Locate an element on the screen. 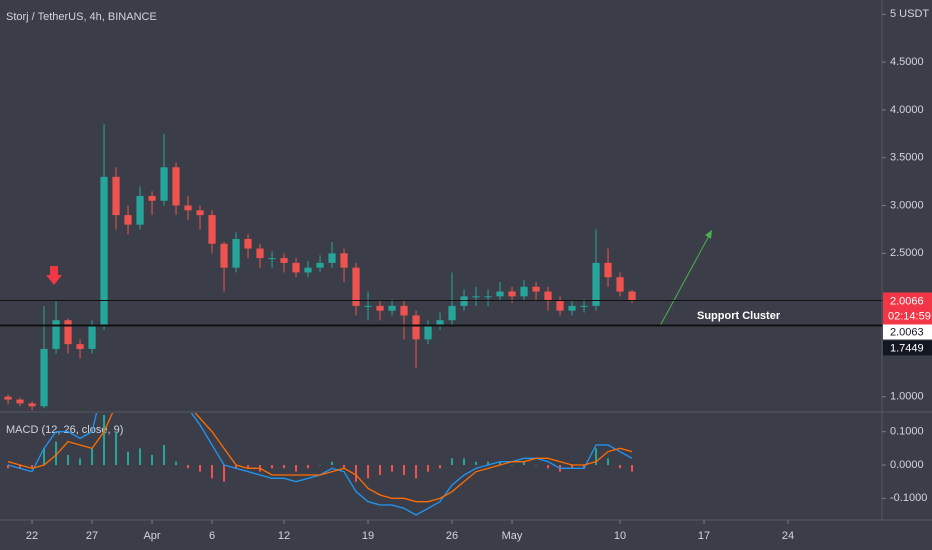 The height and width of the screenshot is (550, 932). last-price-label: 2.0066 is located at coordinates (907, 301).